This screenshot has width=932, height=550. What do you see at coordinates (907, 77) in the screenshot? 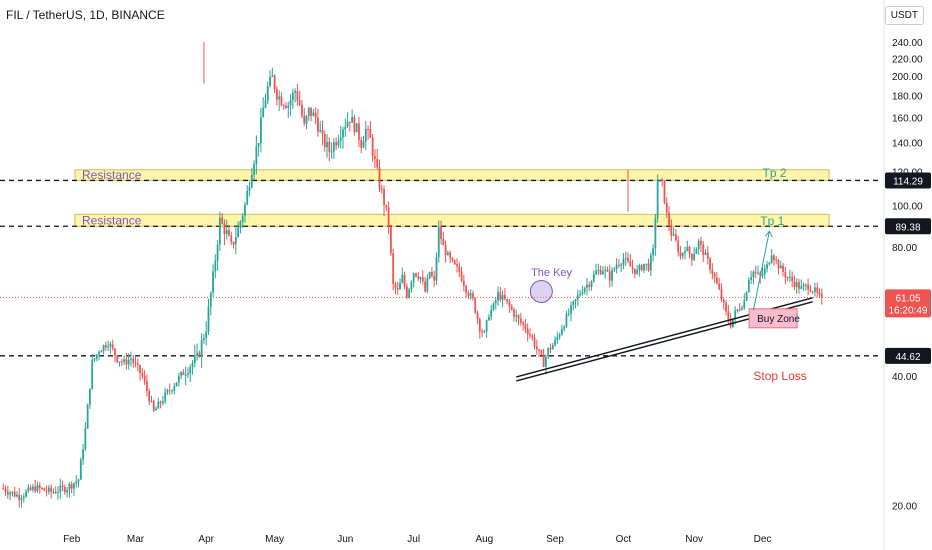
I see `y-tick-label: 200.00` at bounding box center [907, 77].